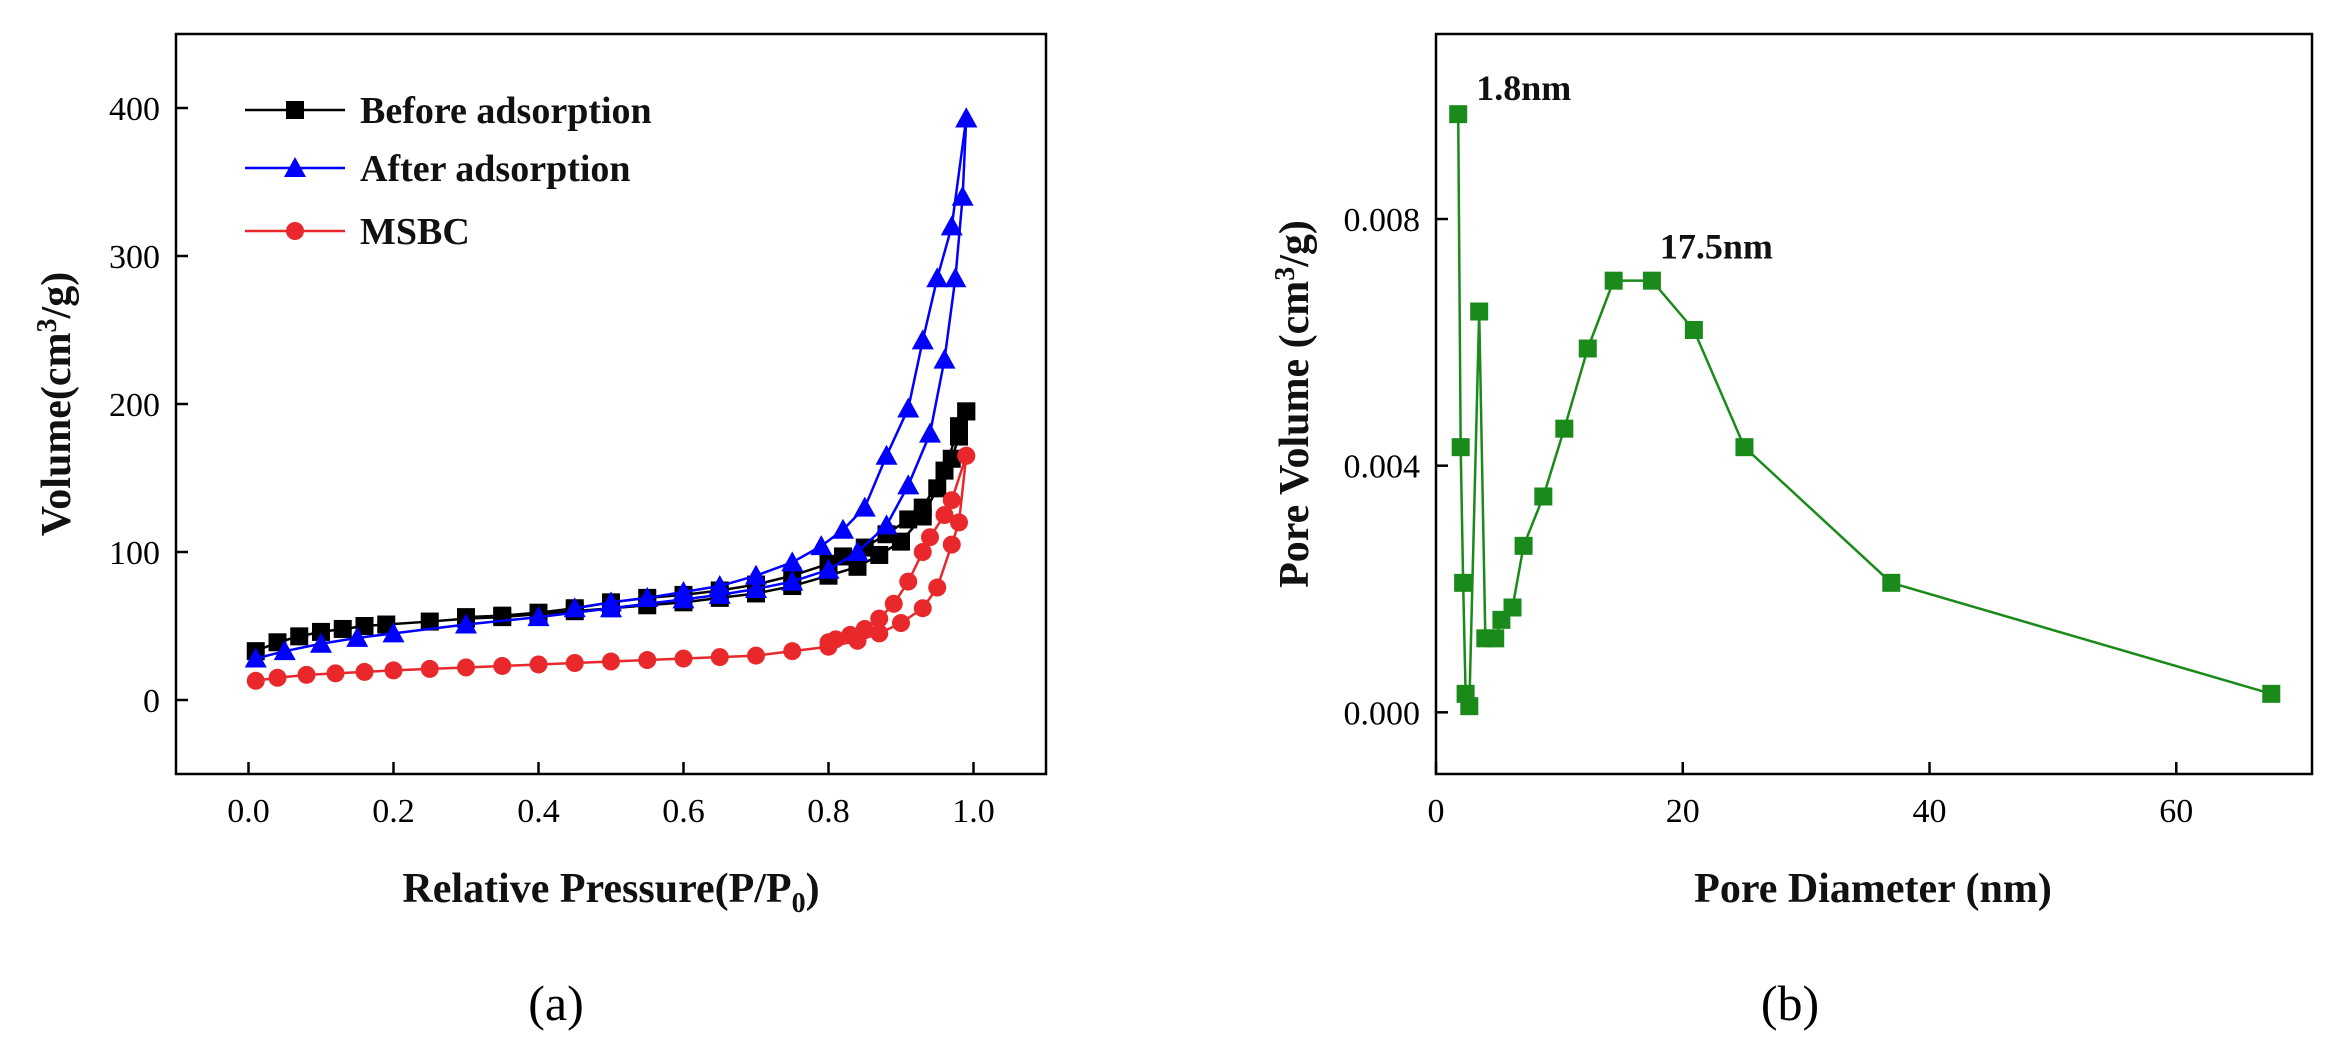 This screenshot has width=2330, height=1058. Describe the element at coordinates (1873, 889) in the screenshot. I see `panel-b-x-axis-title: Pore Diameter (nm)` at that location.